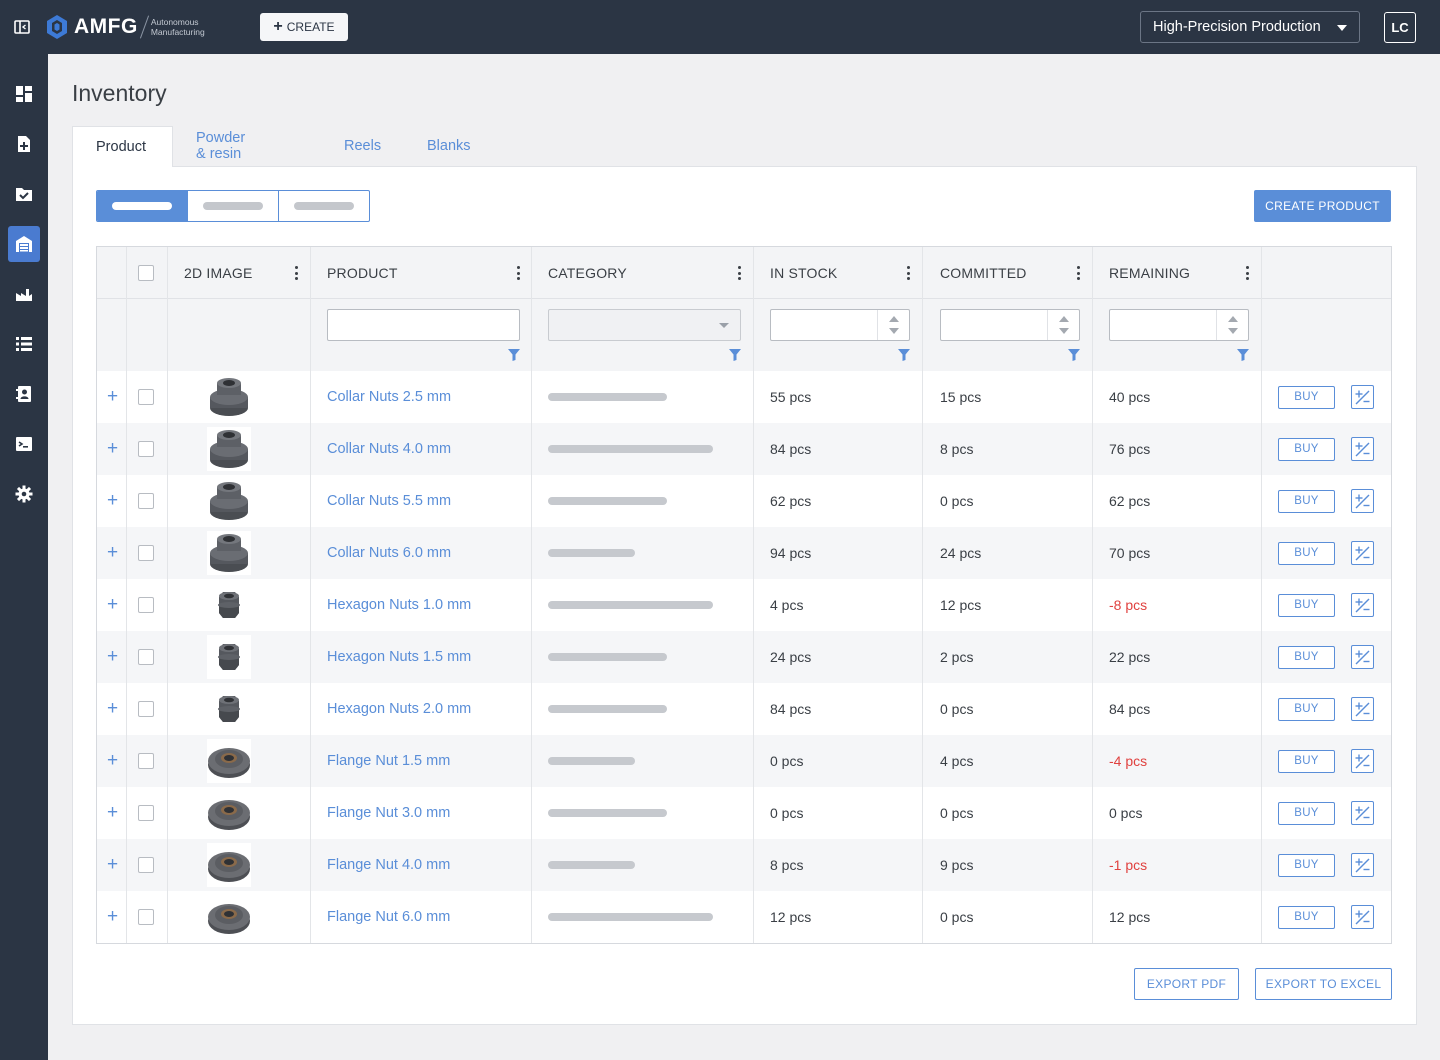  I want to click on product-link: Collar Nuts 6.0 mm, so click(389, 553).